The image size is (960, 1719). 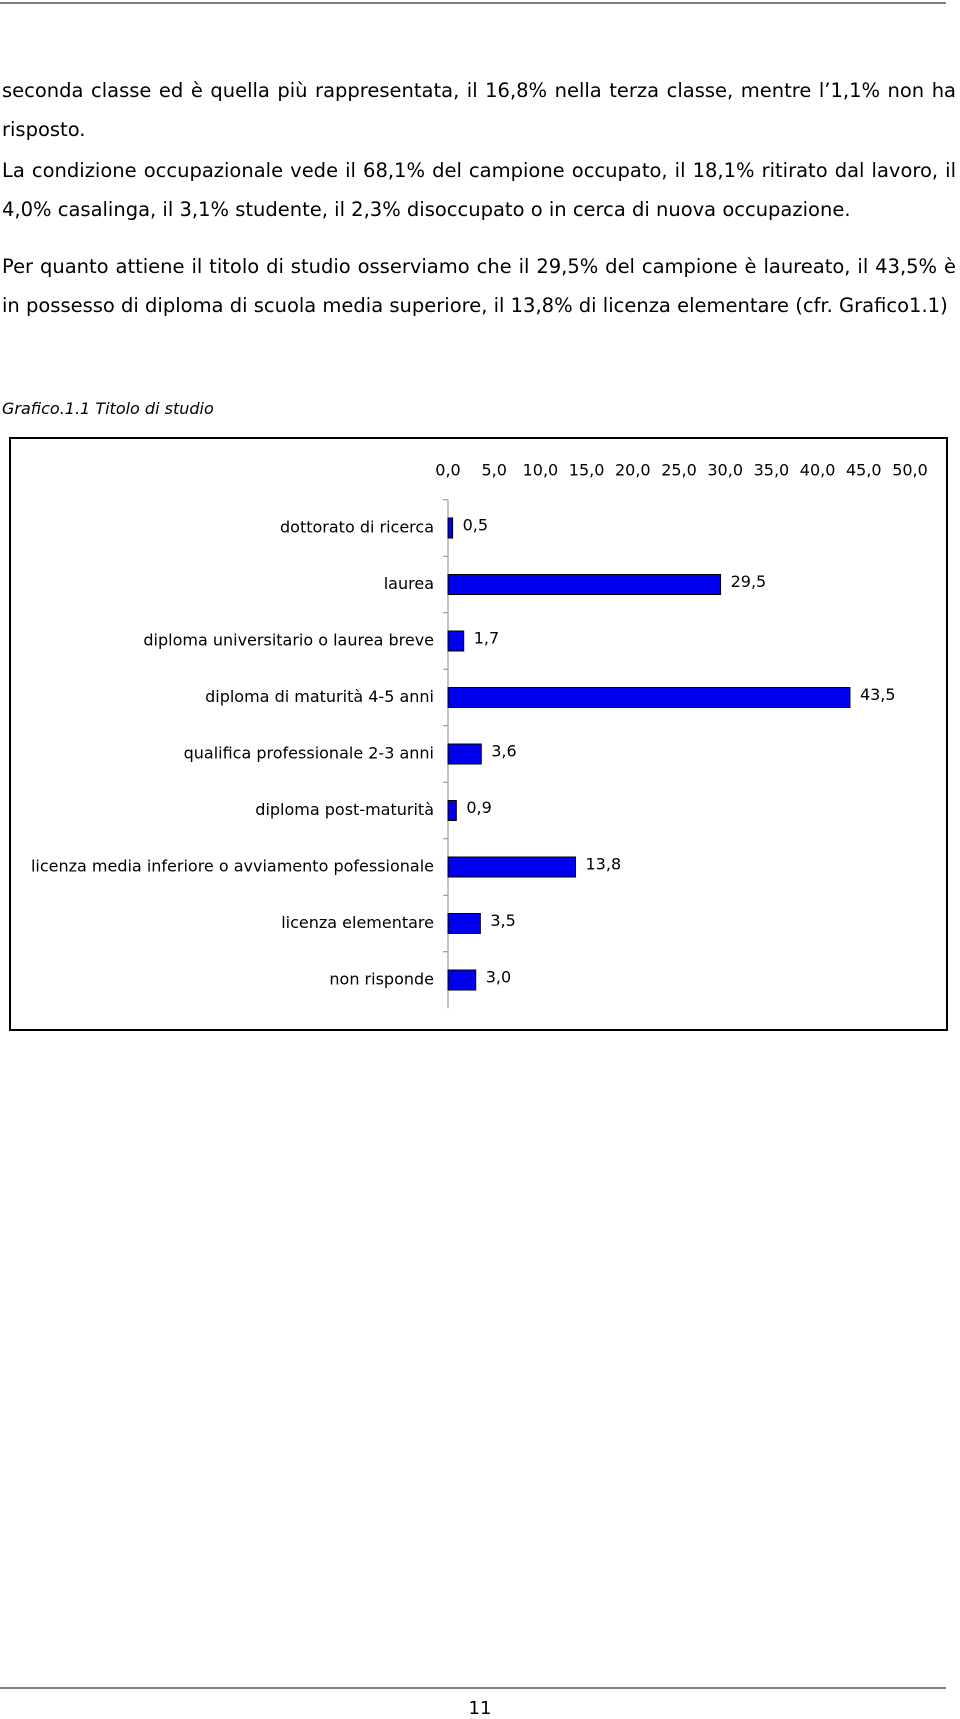 I want to click on value-label: 3,0, so click(x=498, y=977).